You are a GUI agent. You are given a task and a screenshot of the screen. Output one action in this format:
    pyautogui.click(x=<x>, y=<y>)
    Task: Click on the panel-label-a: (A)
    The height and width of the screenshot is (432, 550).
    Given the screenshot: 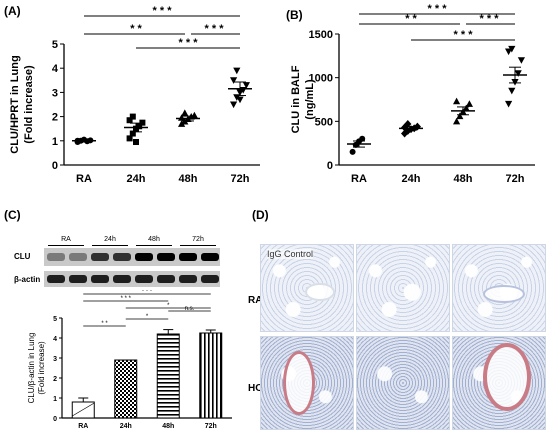 What is the action you would take?
    pyautogui.click(x=12, y=11)
    